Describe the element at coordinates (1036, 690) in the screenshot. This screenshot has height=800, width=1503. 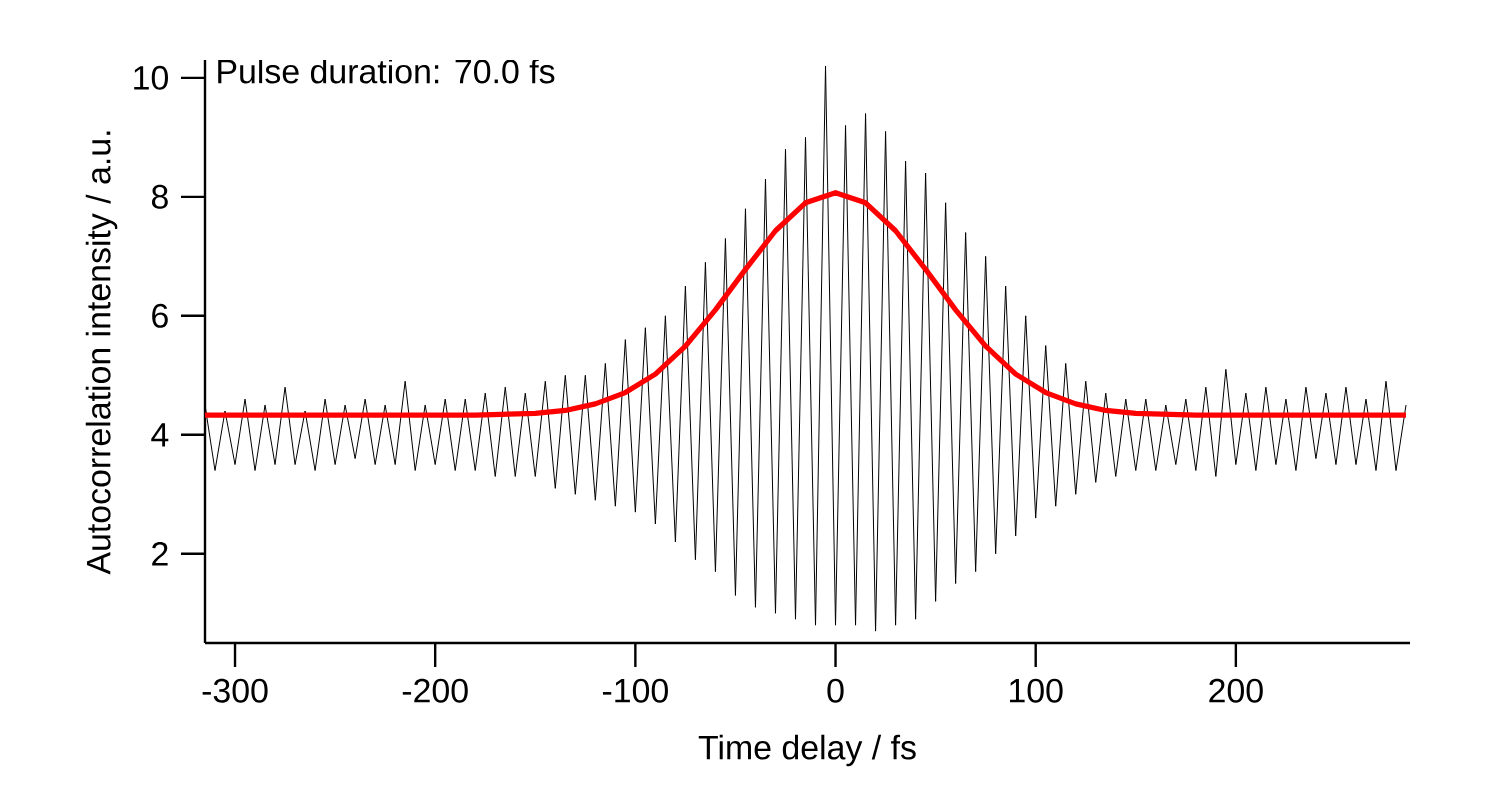
I see `x-tick-label: 100` at that location.